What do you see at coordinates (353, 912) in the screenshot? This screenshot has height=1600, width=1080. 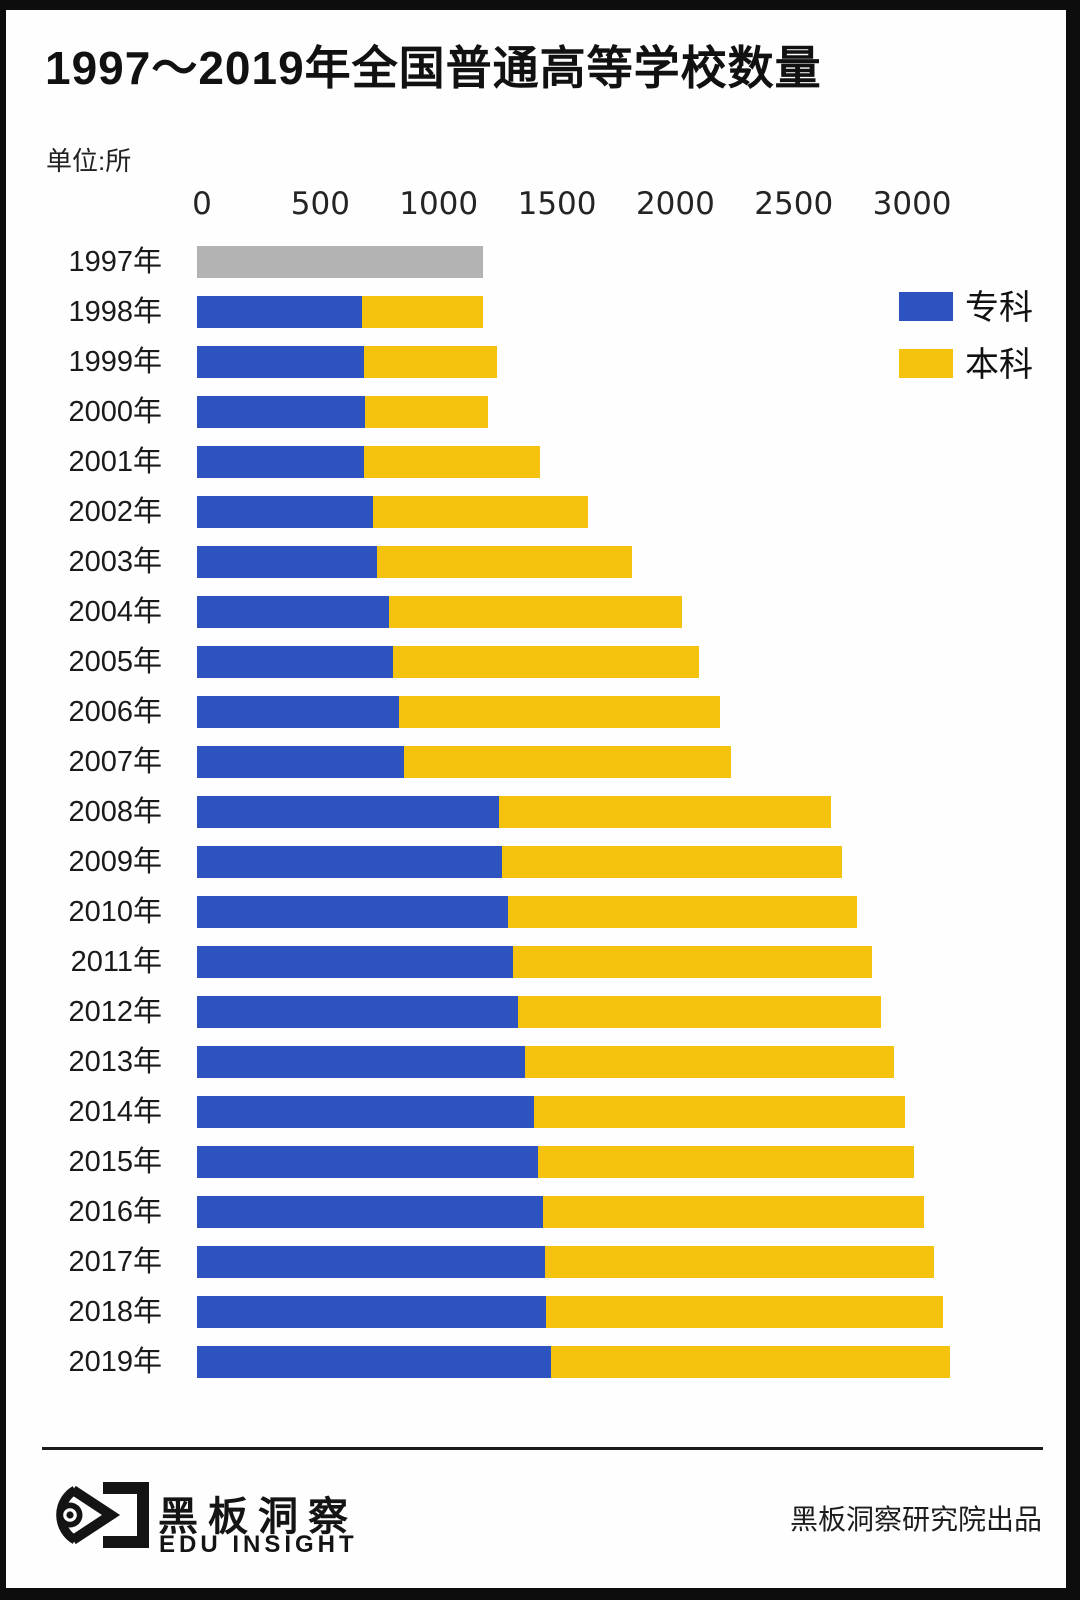 I see `bar-2010-zhuanke` at bounding box center [353, 912].